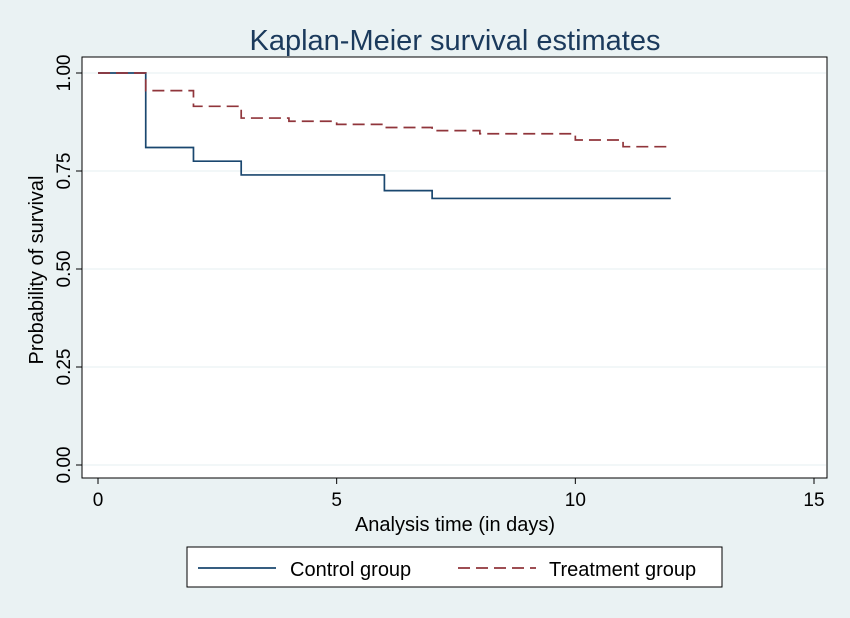 The height and width of the screenshot is (618, 850). What do you see at coordinates (64, 73) in the screenshot?
I see `y-tick-label: 1.00` at bounding box center [64, 73].